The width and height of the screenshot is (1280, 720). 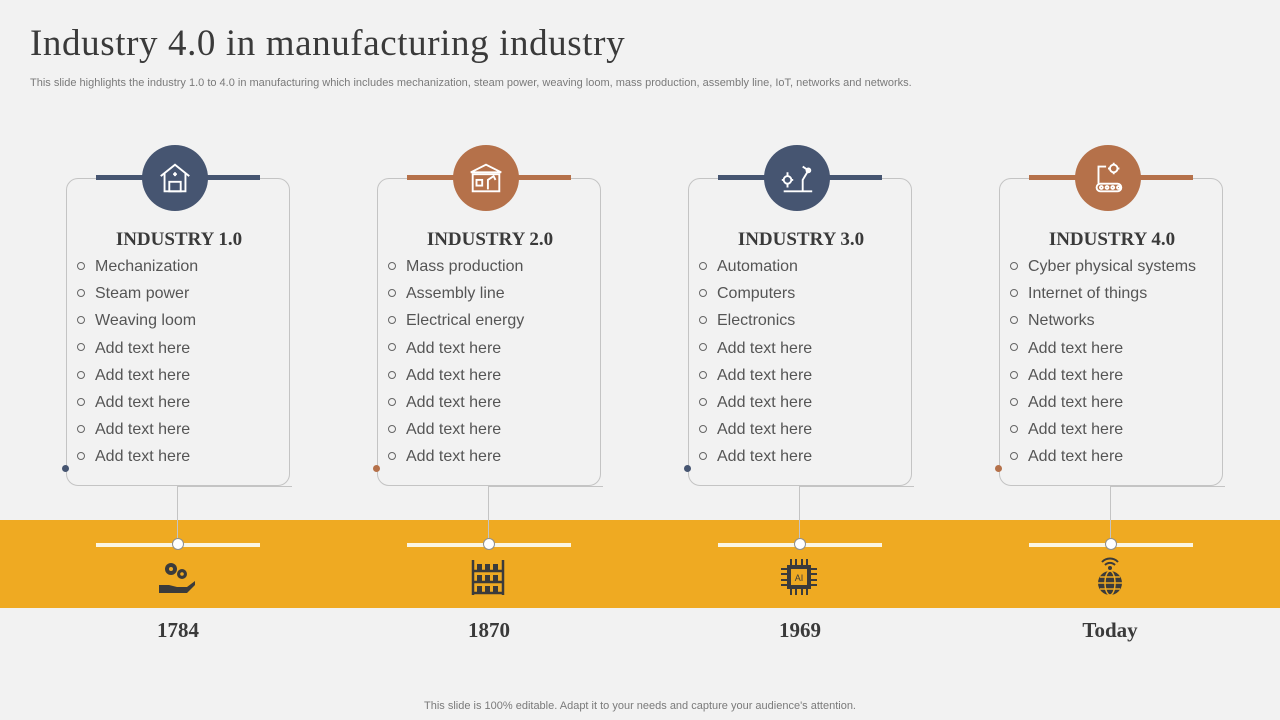 I want to click on list-item: Assembly line, so click(x=456, y=296).